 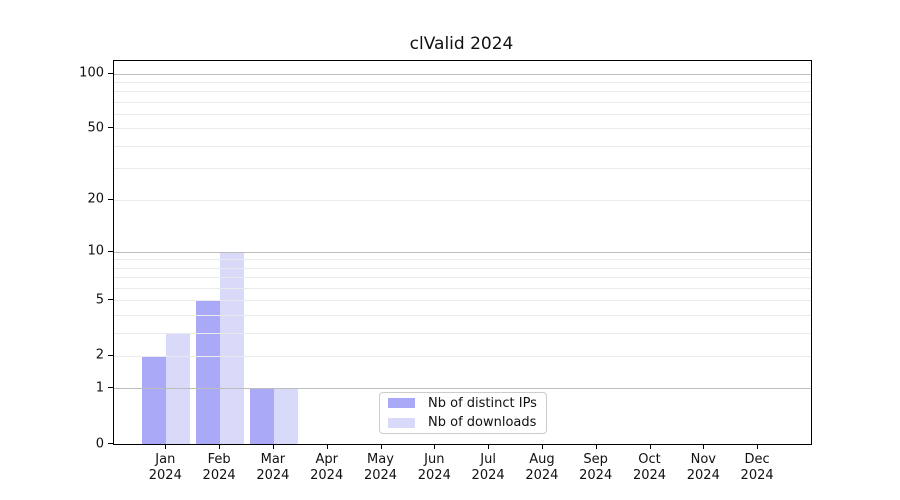 What do you see at coordinates (434, 467) in the screenshot?
I see `x-tick-label-jun: Jun 2024` at bounding box center [434, 467].